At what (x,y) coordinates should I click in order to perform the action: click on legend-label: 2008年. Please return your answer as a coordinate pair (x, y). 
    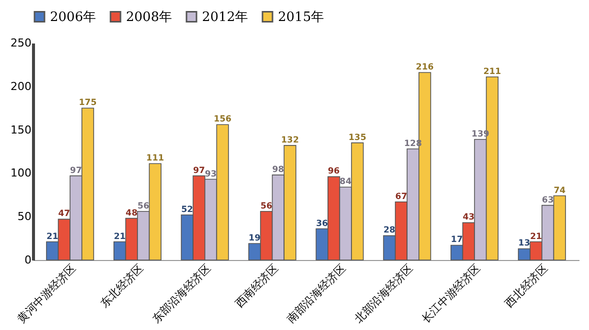
    Looking at the image, I should click on (149, 17).